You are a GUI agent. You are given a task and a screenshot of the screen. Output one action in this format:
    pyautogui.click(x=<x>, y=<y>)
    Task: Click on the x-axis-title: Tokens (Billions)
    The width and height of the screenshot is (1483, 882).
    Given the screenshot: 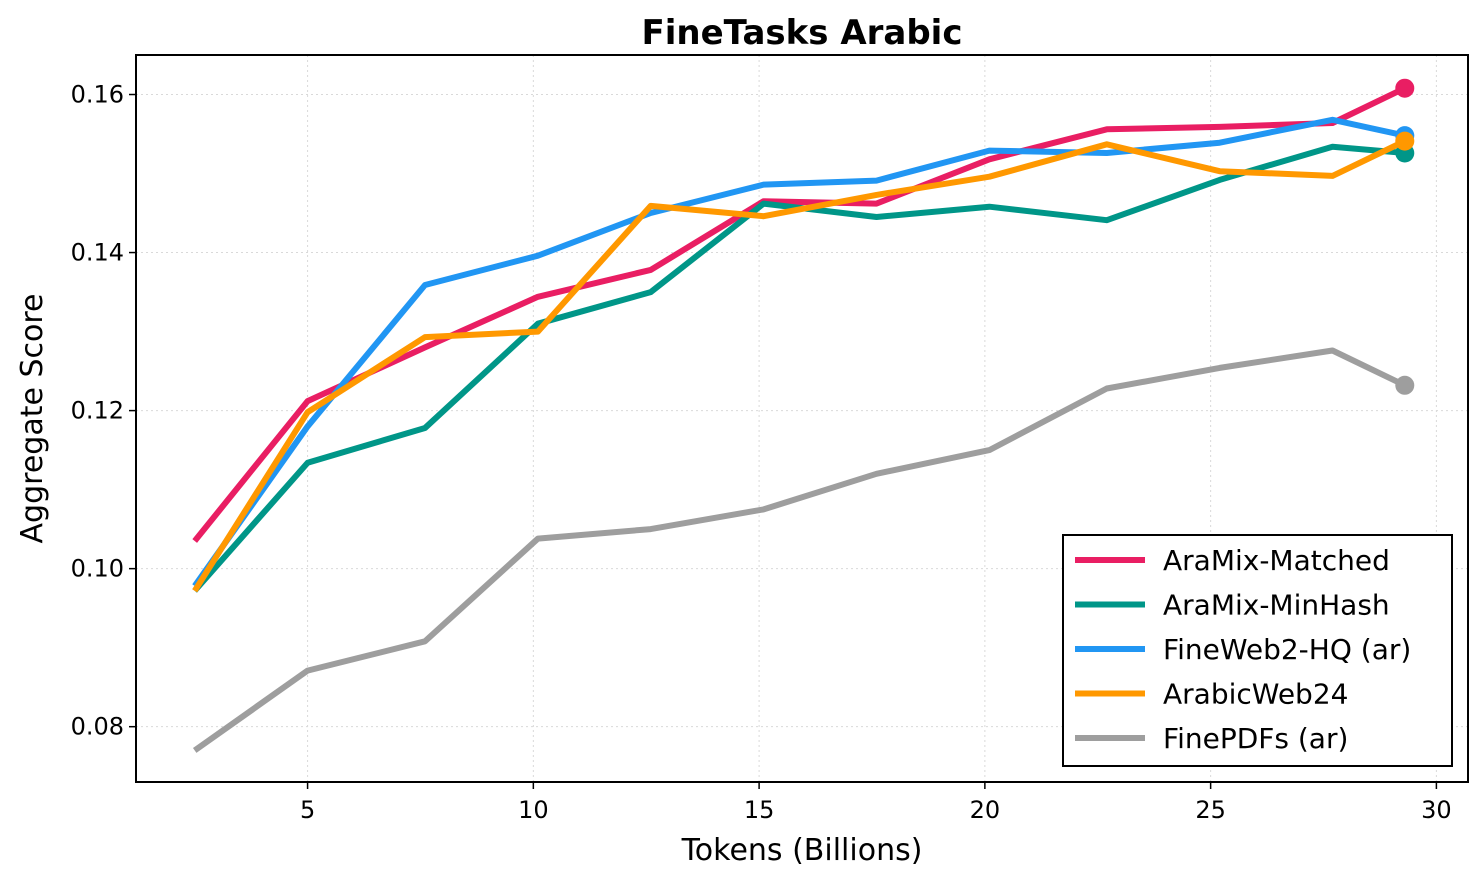 What is the action you would take?
    pyautogui.click(x=802, y=850)
    